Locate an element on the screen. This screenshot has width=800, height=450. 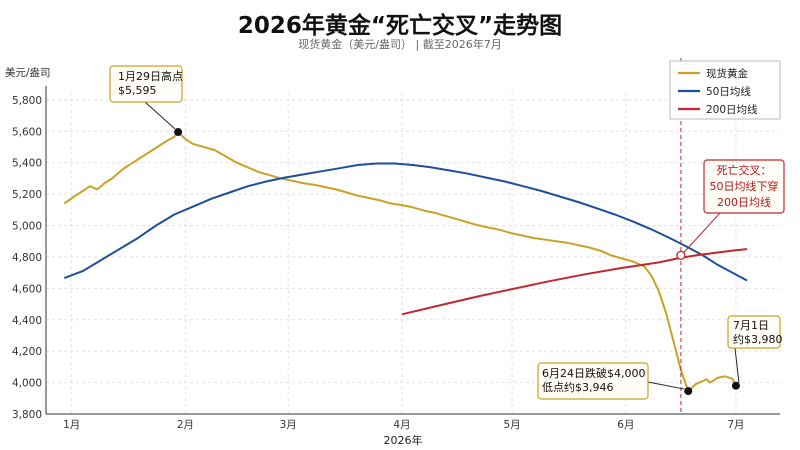
cross-annotation-text: 200日均线 is located at coordinates (744, 202).